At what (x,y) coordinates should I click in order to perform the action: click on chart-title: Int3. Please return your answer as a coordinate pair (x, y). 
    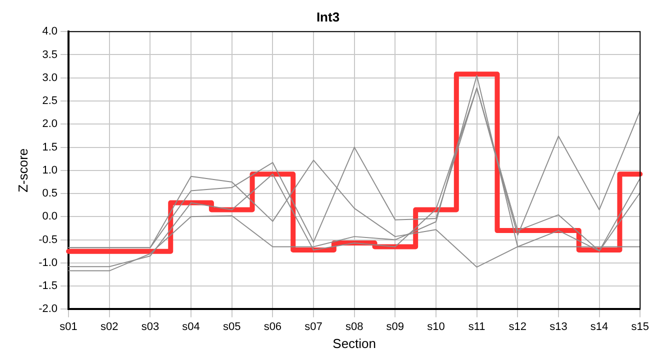
    Looking at the image, I should click on (328, 16).